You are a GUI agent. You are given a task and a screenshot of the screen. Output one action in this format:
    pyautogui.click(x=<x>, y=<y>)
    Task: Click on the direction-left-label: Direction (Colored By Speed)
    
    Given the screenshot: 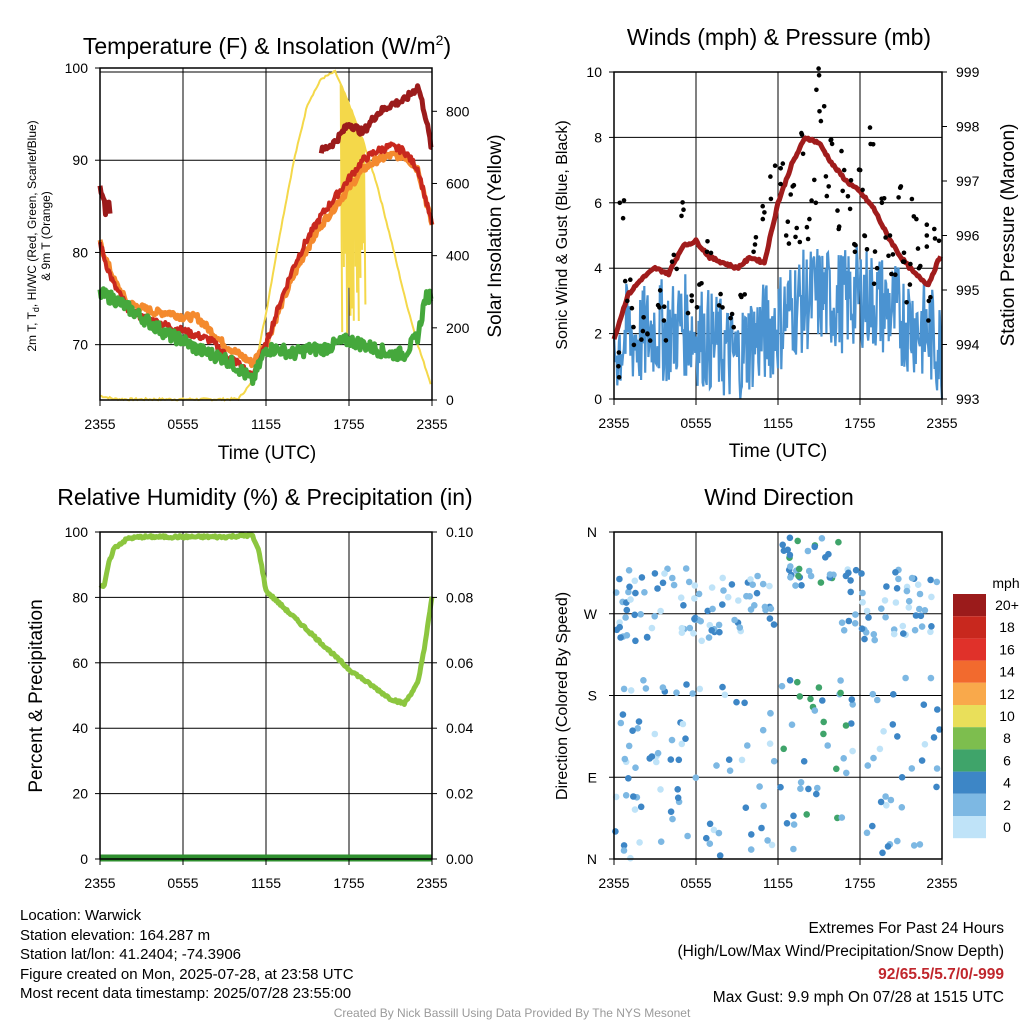 What is the action you would take?
    pyautogui.click(x=562, y=696)
    